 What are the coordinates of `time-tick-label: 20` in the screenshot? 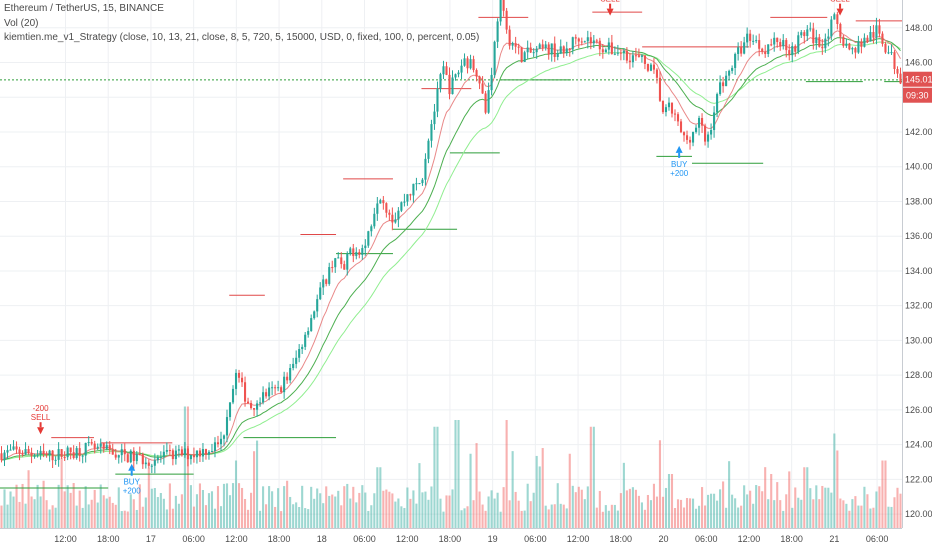 It's located at (663, 539).